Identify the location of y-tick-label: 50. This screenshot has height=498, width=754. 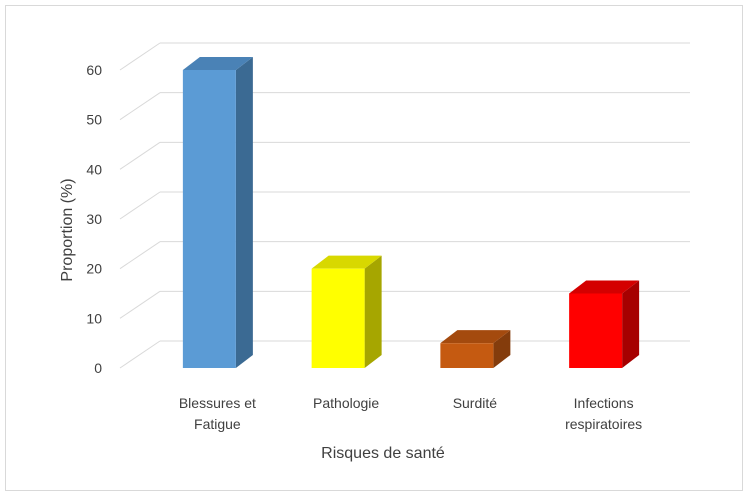
(94, 120).